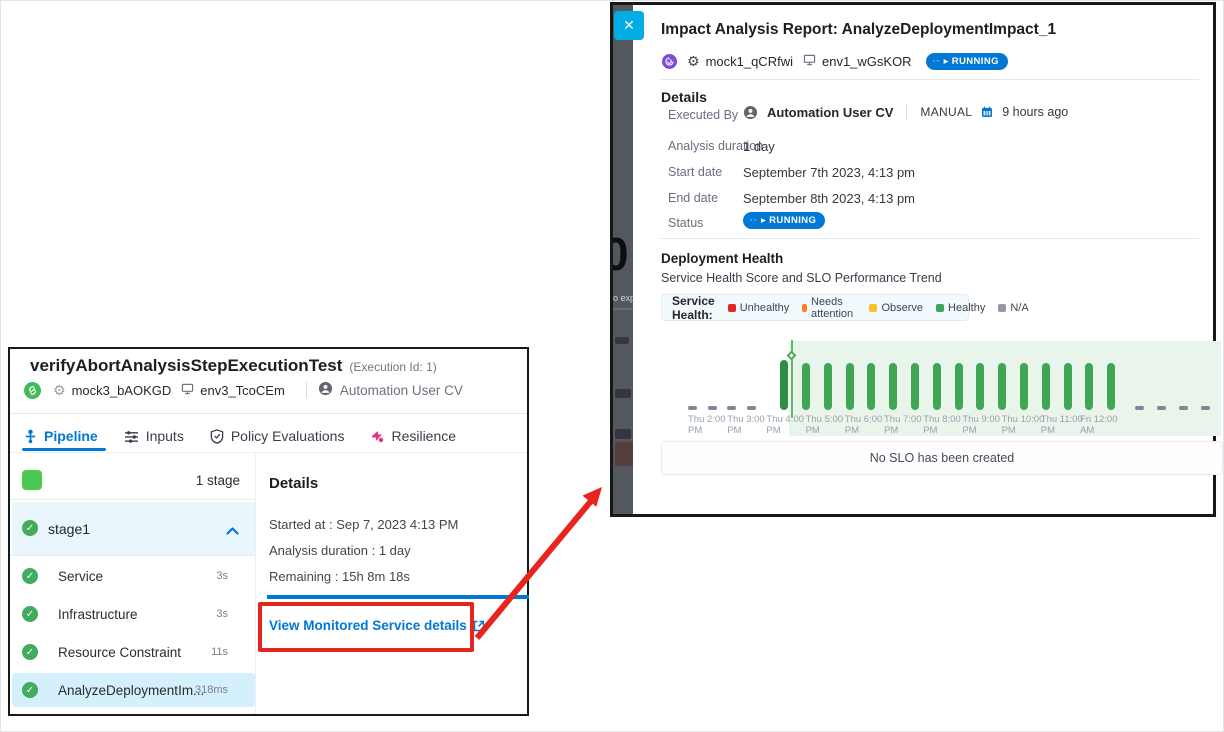 The width and height of the screenshot is (1224, 732). Describe the element at coordinates (669, 61) in the screenshot. I see `health-source-icon` at that location.